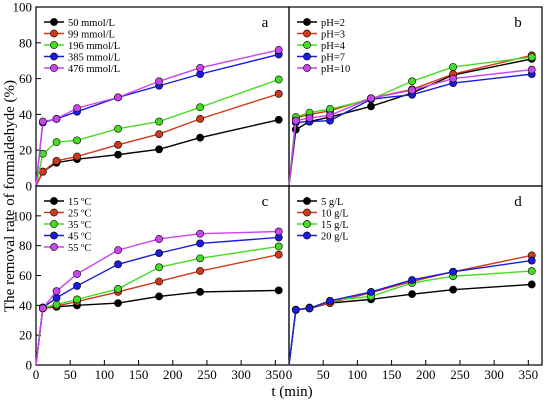 The width and height of the screenshot is (550, 402). What do you see at coordinates (10, 196) in the screenshot?
I see `y-axis-title: The removal rate of formaldehyde (%)` at bounding box center [10, 196].